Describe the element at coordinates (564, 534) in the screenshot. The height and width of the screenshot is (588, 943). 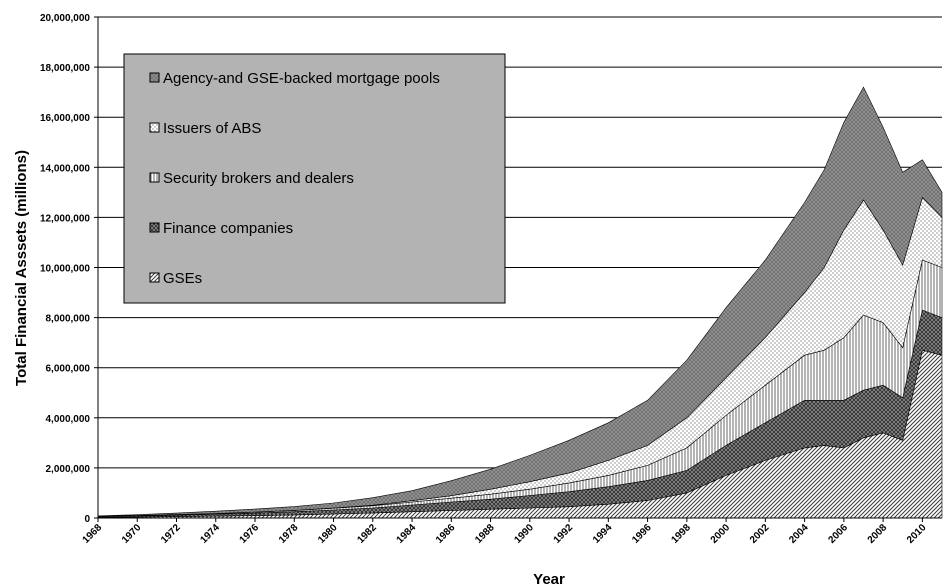
I see `x-tick-label: 1992` at that location.